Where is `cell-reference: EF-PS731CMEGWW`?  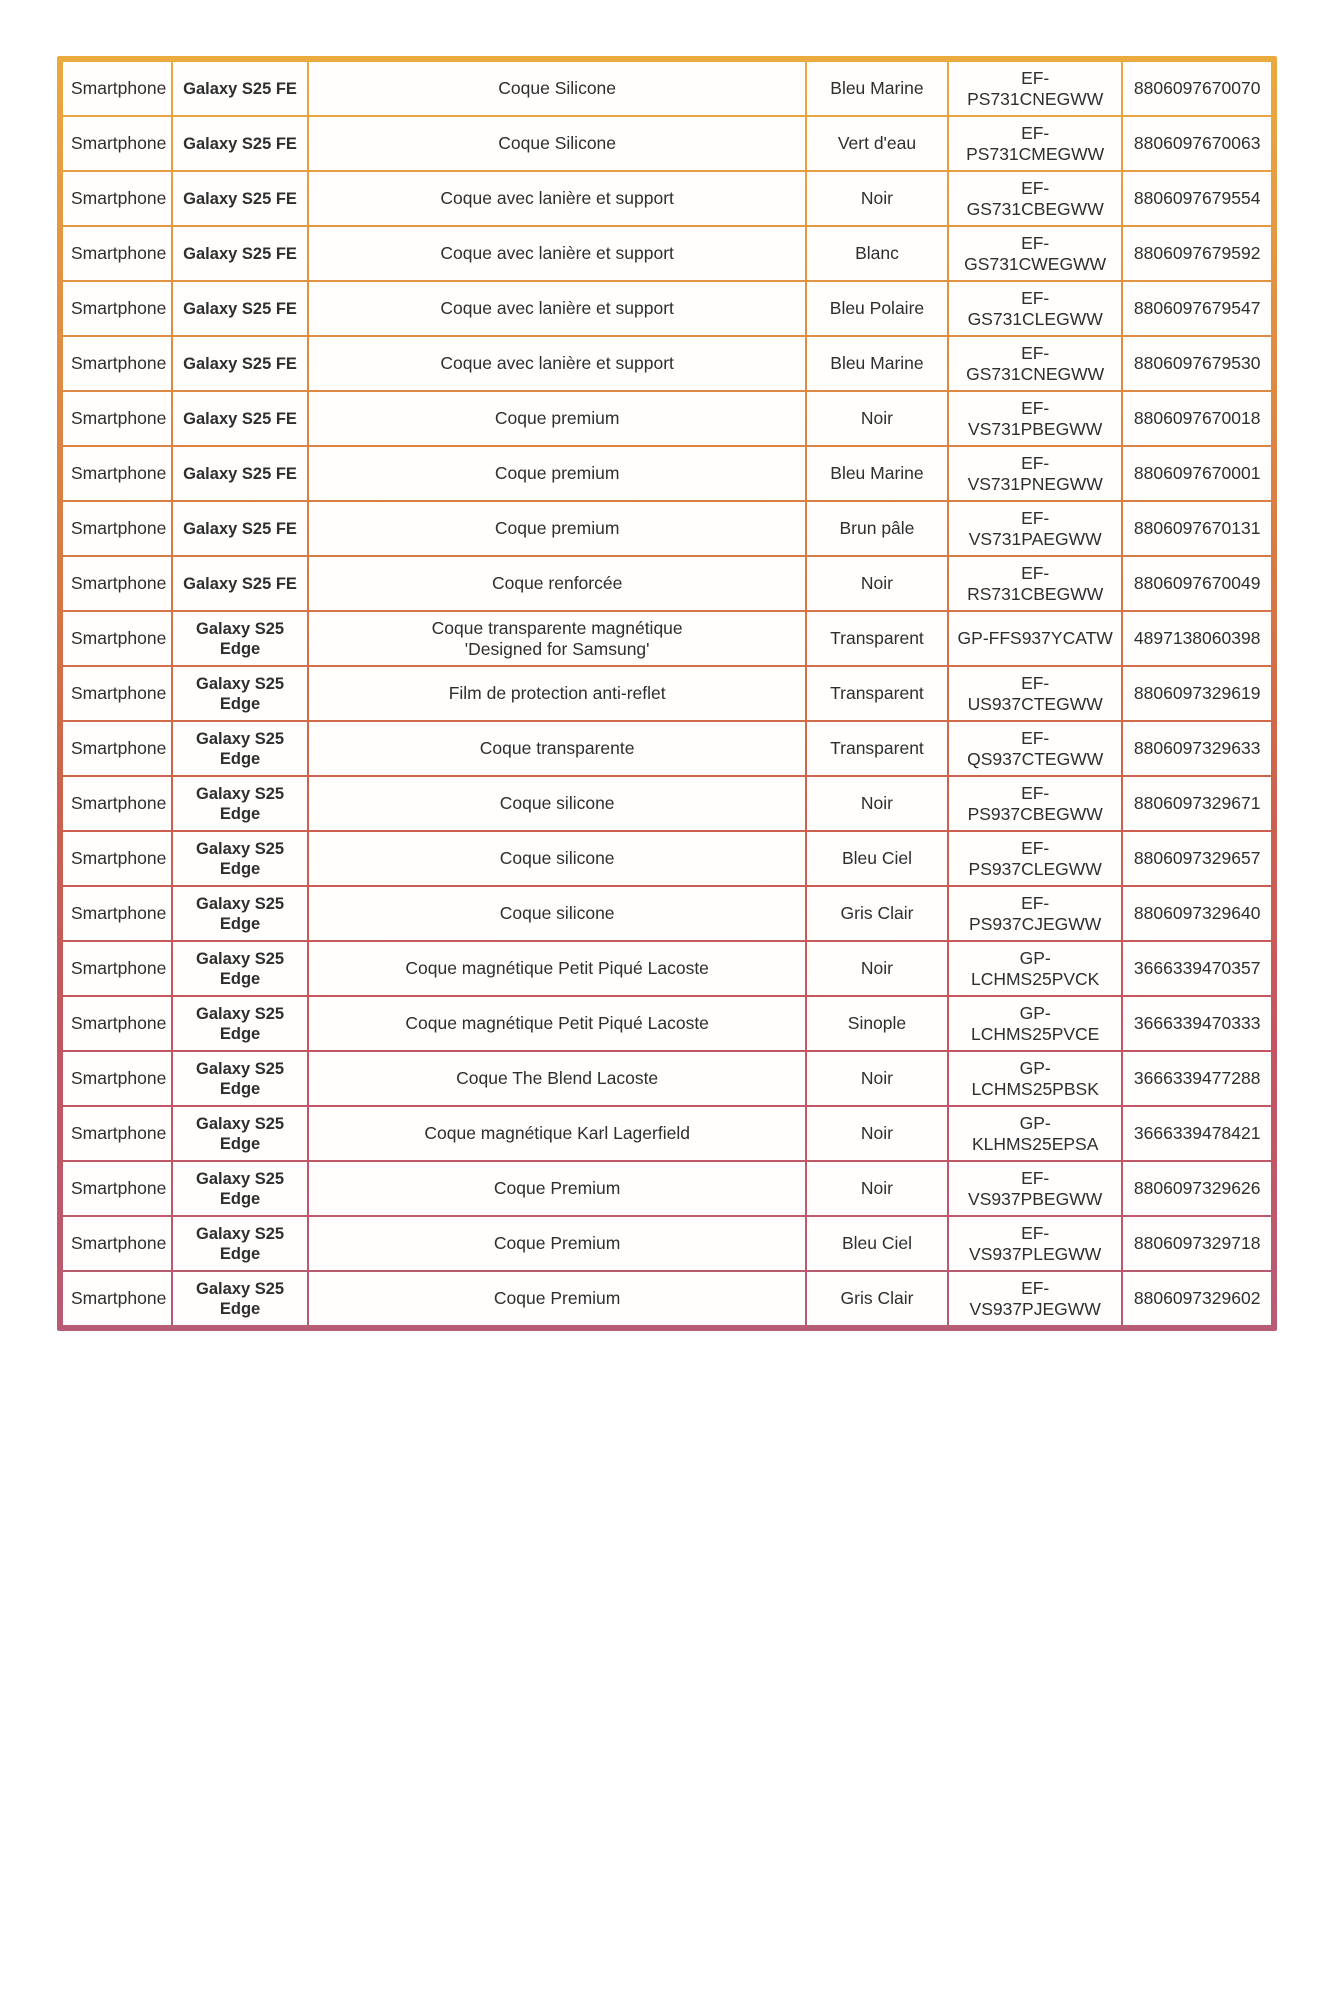
cell-reference: EF-PS731CMEGWW is located at coordinates (1035, 143).